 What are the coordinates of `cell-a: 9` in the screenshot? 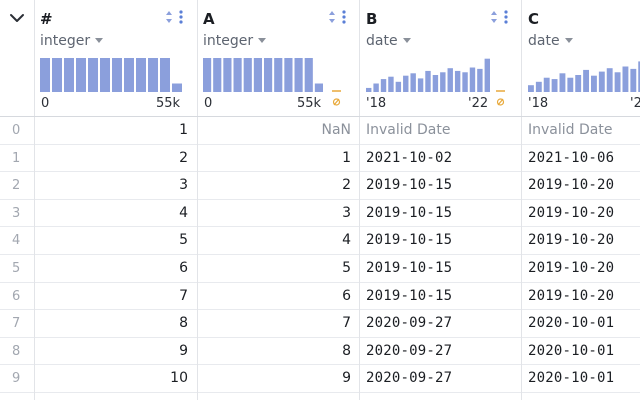 It's located at (346, 378).